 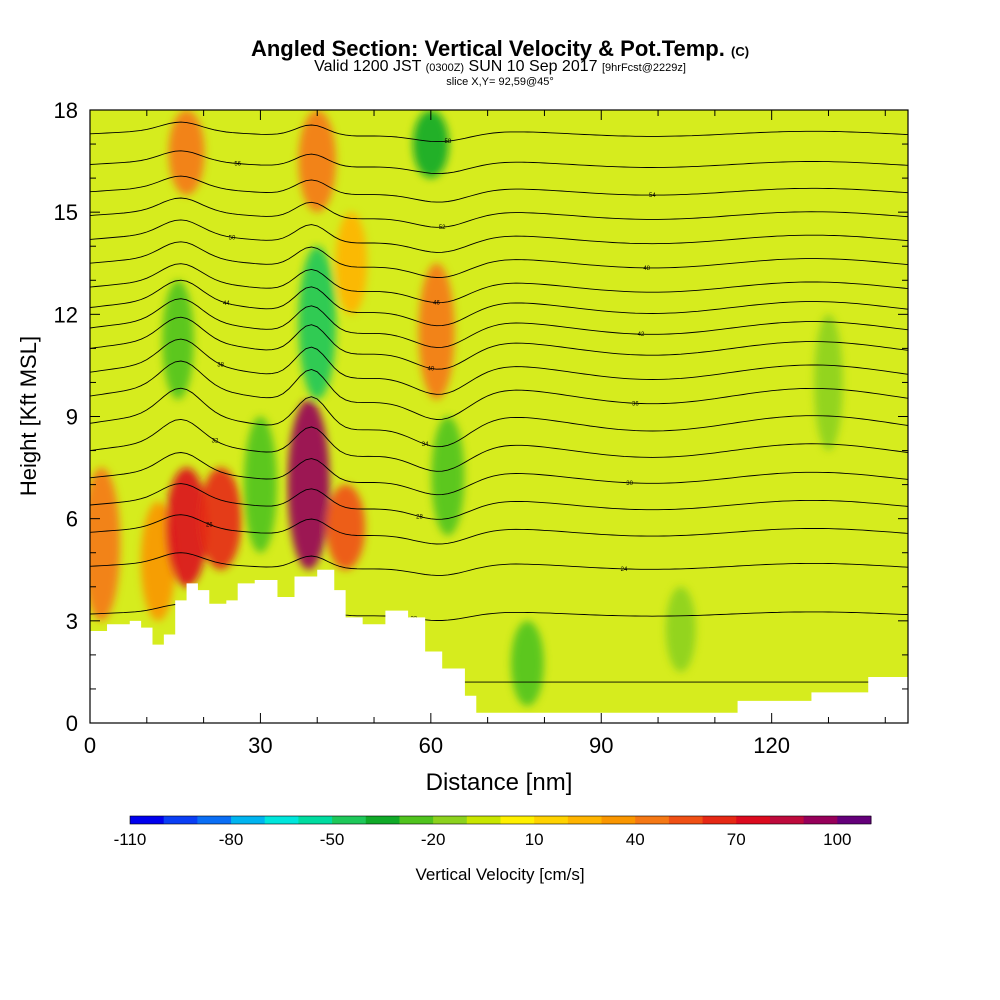 What do you see at coordinates (28, 416) in the screenshot?
I see `y-axis-label: Height [Kft MSL]` at bounding box center [28, 416].